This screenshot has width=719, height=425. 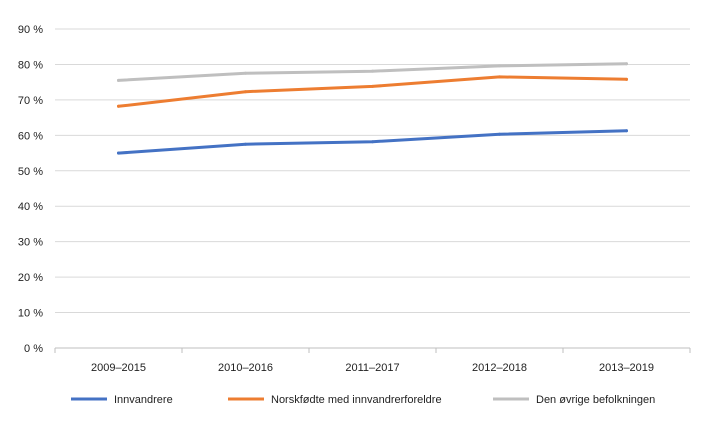 What do you see at coordinates (30, 278) in the screenshot?
I see `y-tick-label: 20 %` at bounding box center [30, 278].